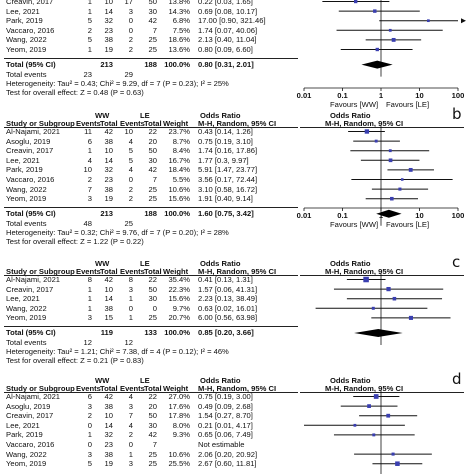 This screenshot has width=474, height=474. I want to click on weight-header: Weight, so click(176, 388).